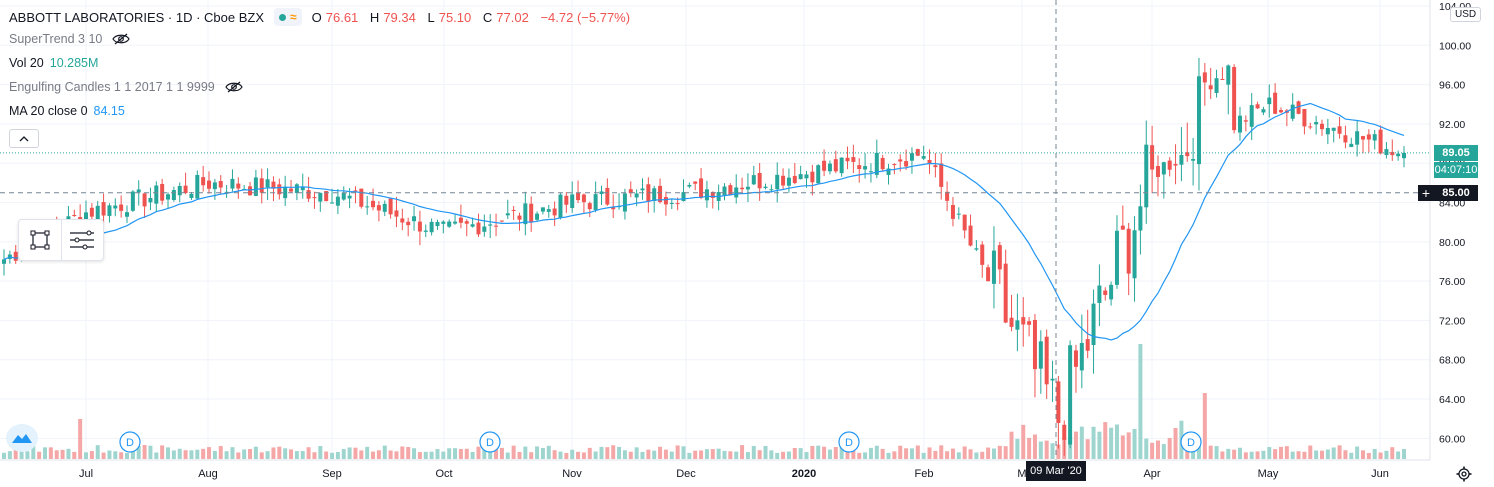 The height and width of the screenshot is (487, 1494). Describe the element at coordinates (22, 438) in the screenshot. I see `tradingview-logo-icon` at that location.